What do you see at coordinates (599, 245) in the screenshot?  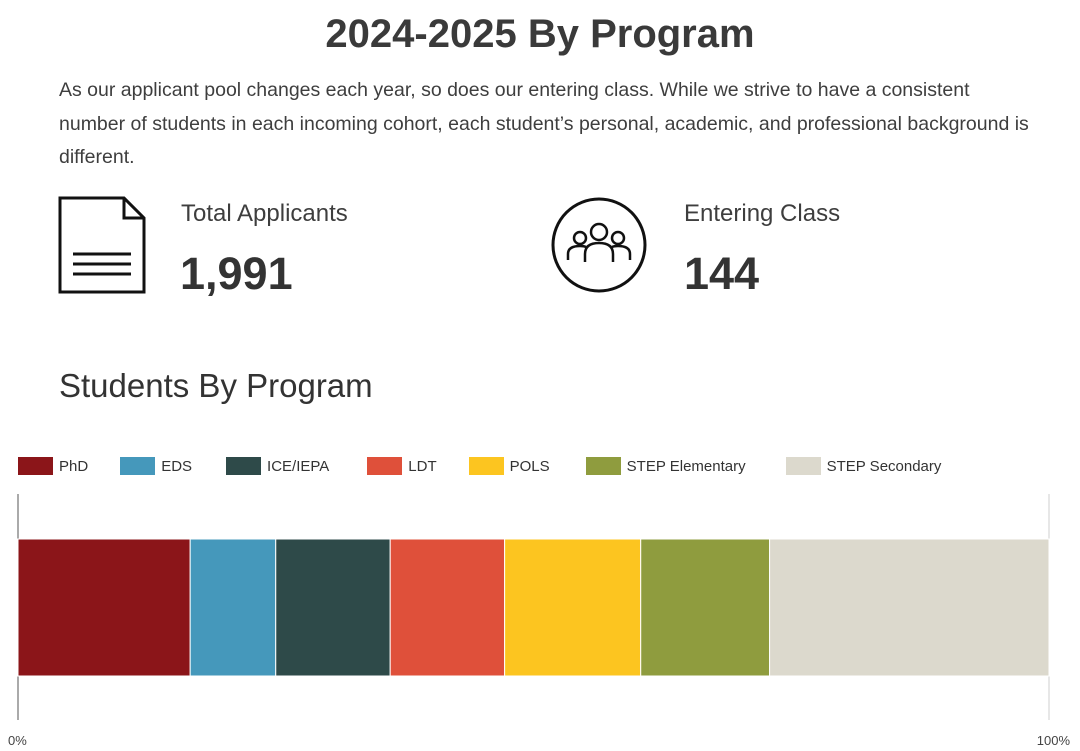 I see `people-group-icon` at bounding box center [599, 245].